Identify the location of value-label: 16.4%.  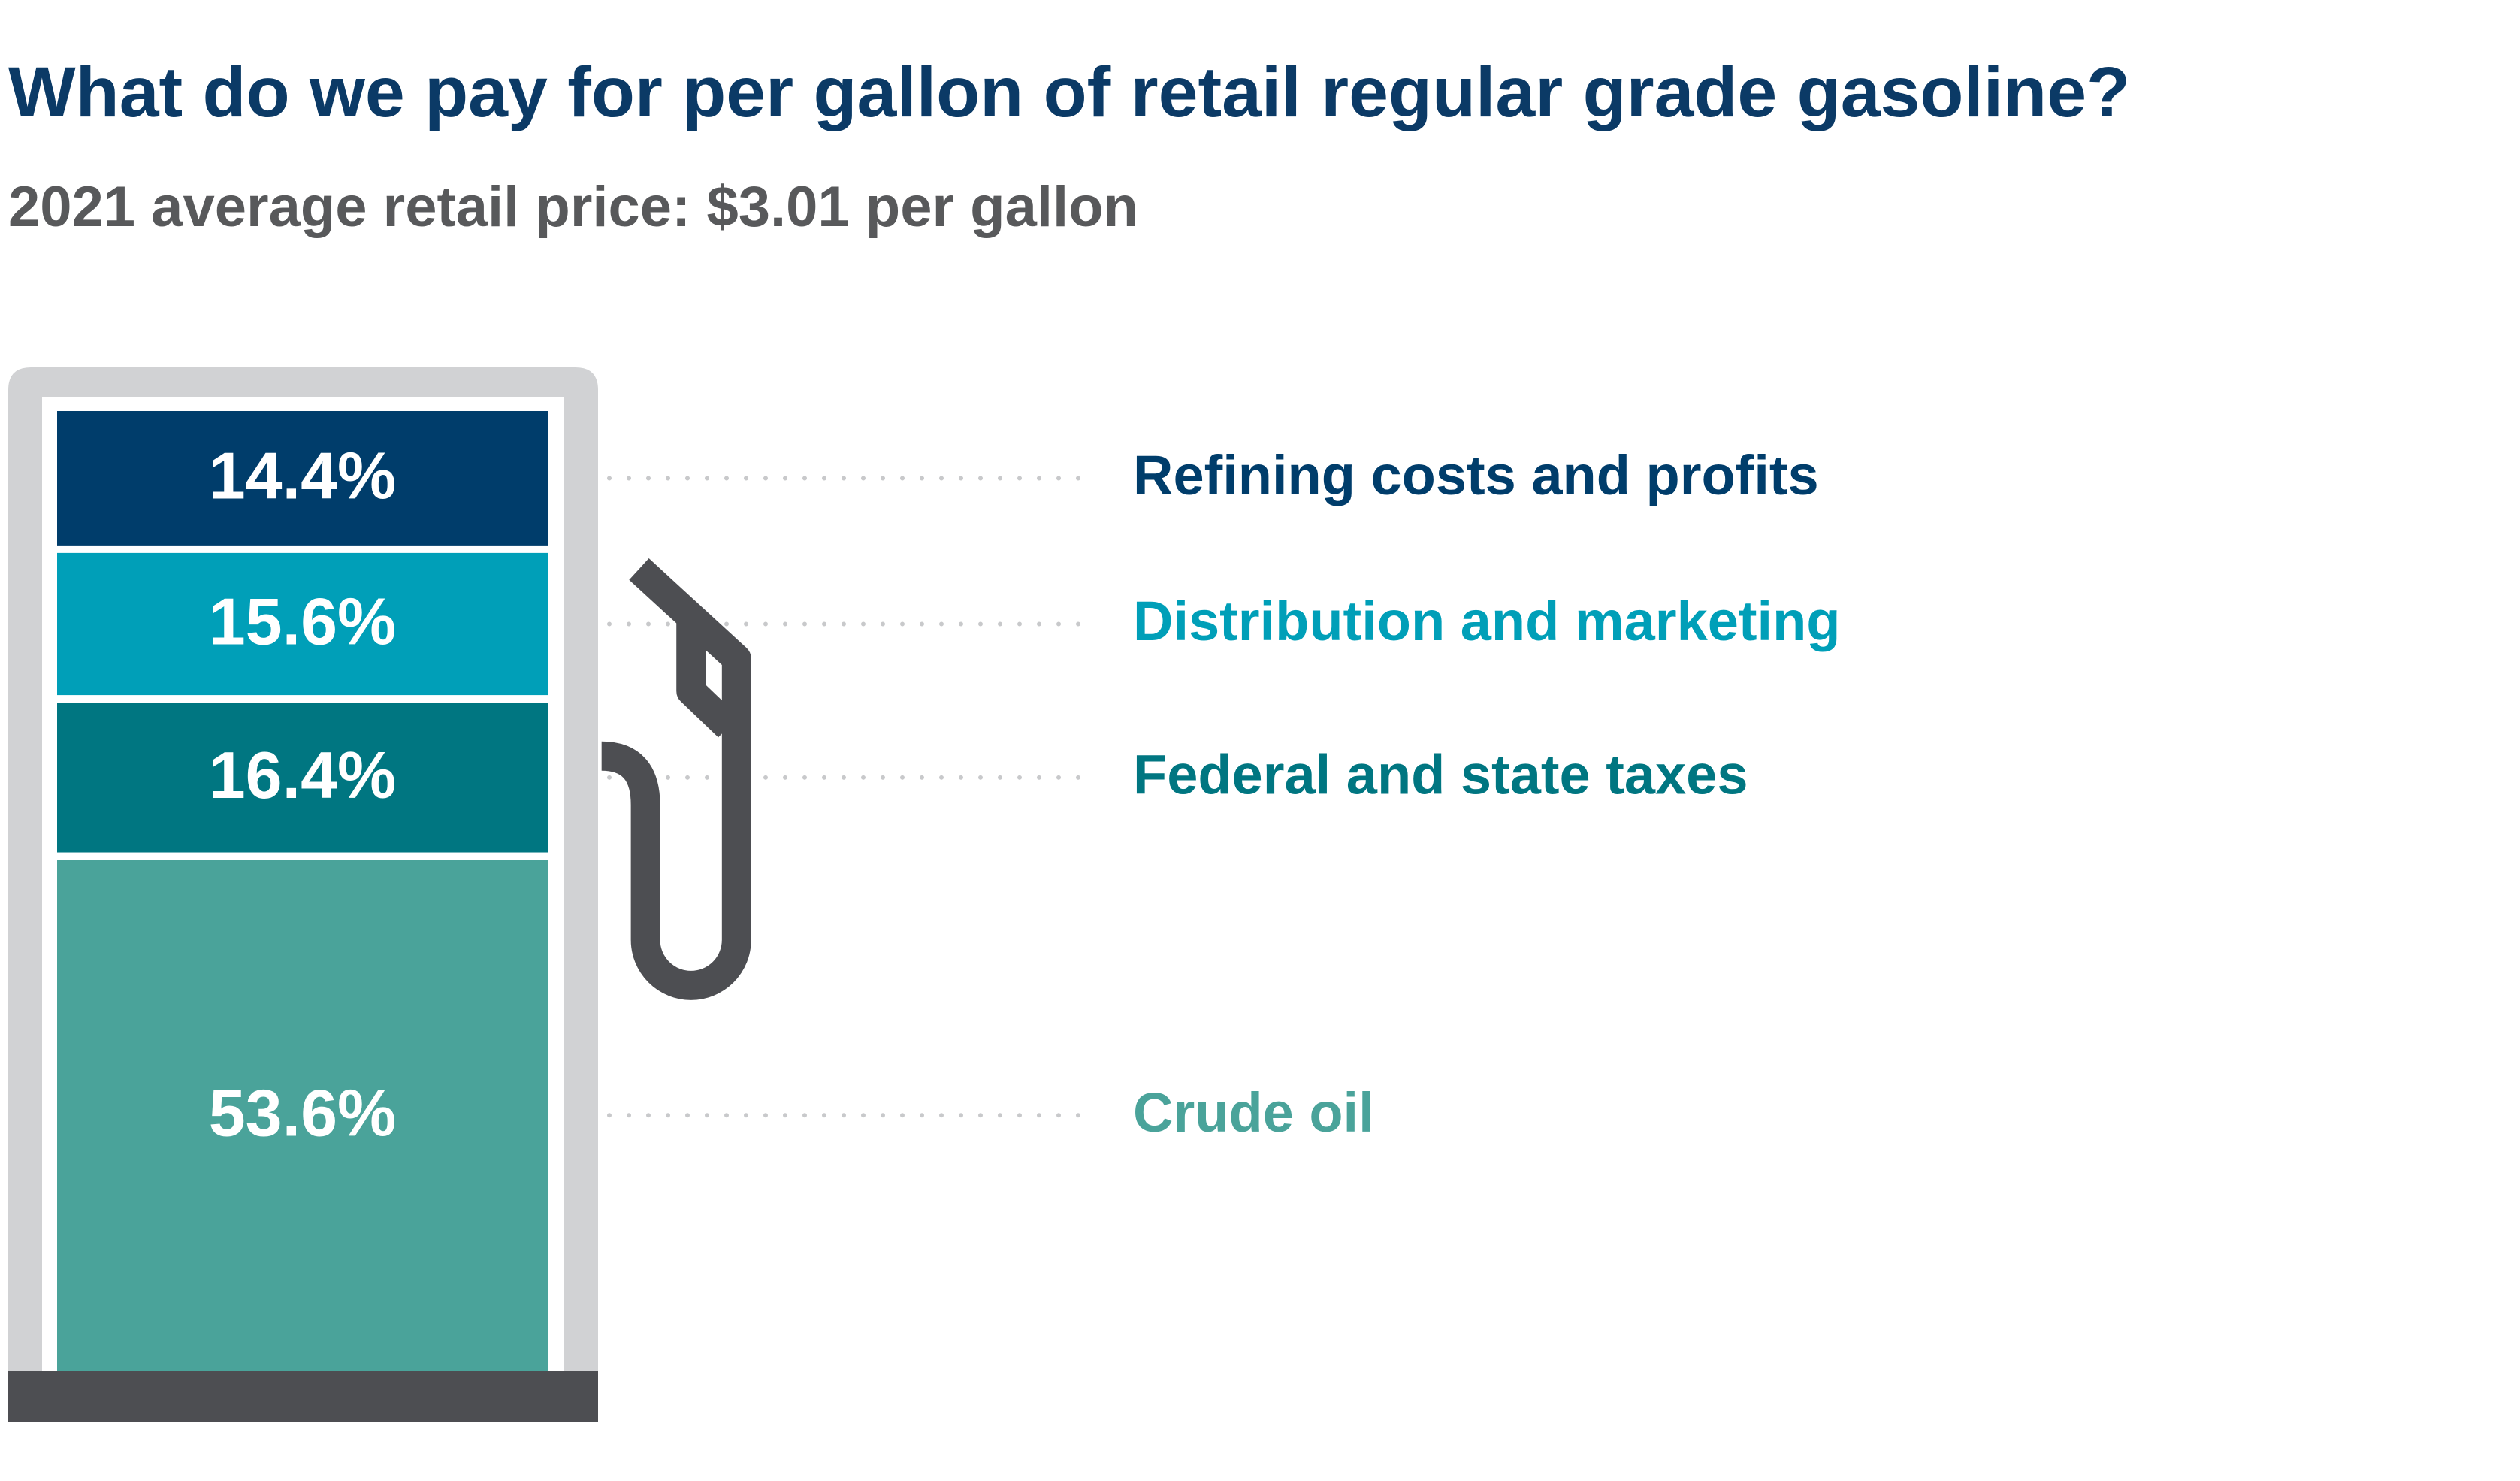
(303, 775).